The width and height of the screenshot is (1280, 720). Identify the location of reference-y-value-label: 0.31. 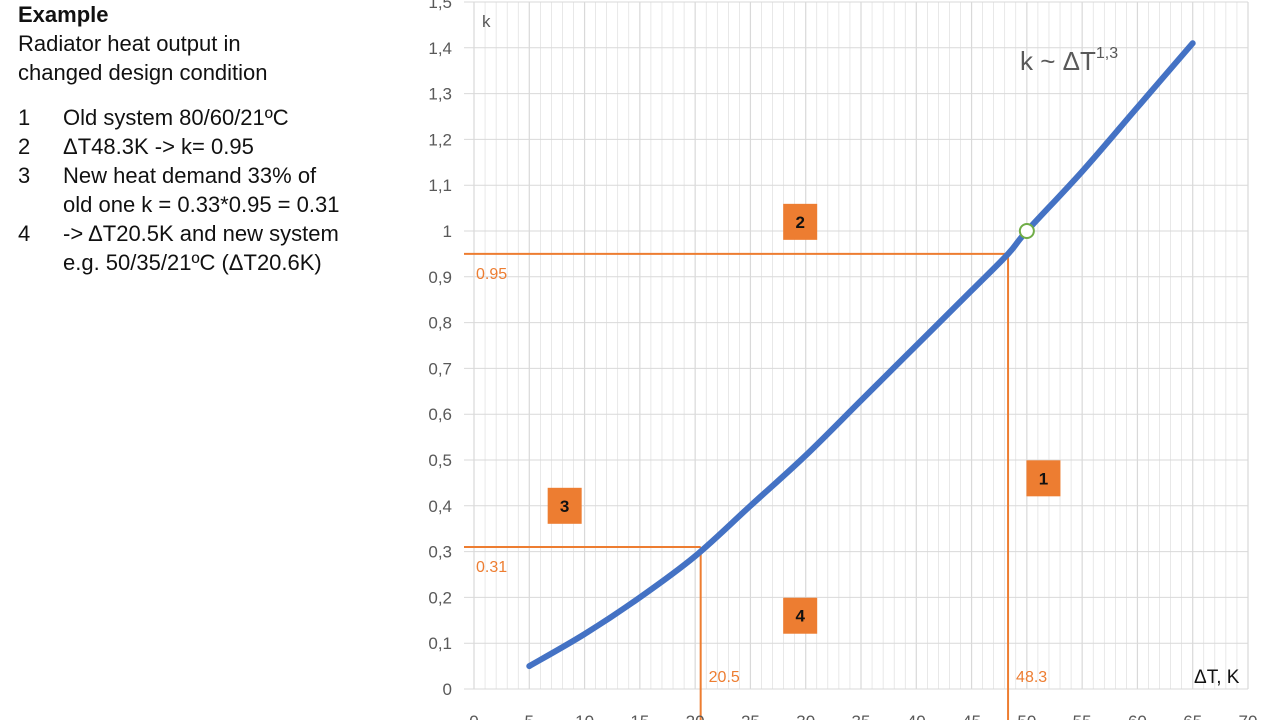
(491, 567).